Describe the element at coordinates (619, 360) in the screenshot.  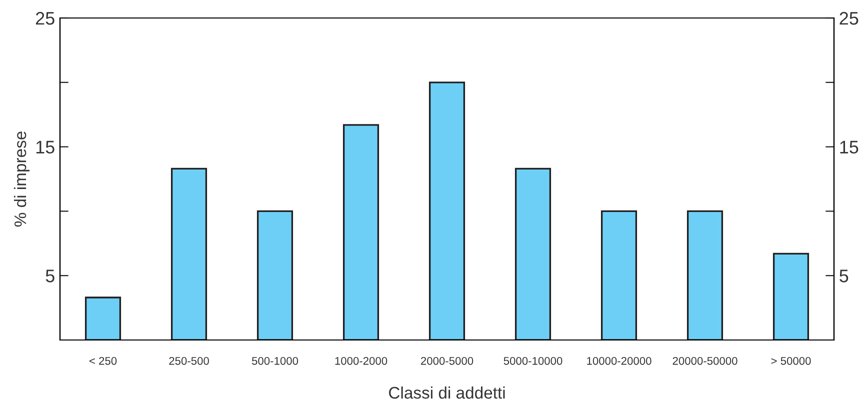
I see `x-tick-label: 10000-20000` at that location.